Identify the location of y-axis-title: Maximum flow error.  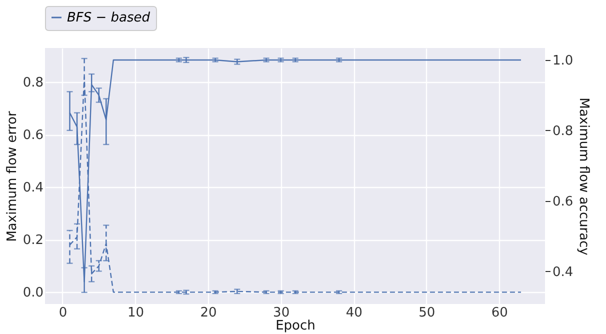
(12, 176).